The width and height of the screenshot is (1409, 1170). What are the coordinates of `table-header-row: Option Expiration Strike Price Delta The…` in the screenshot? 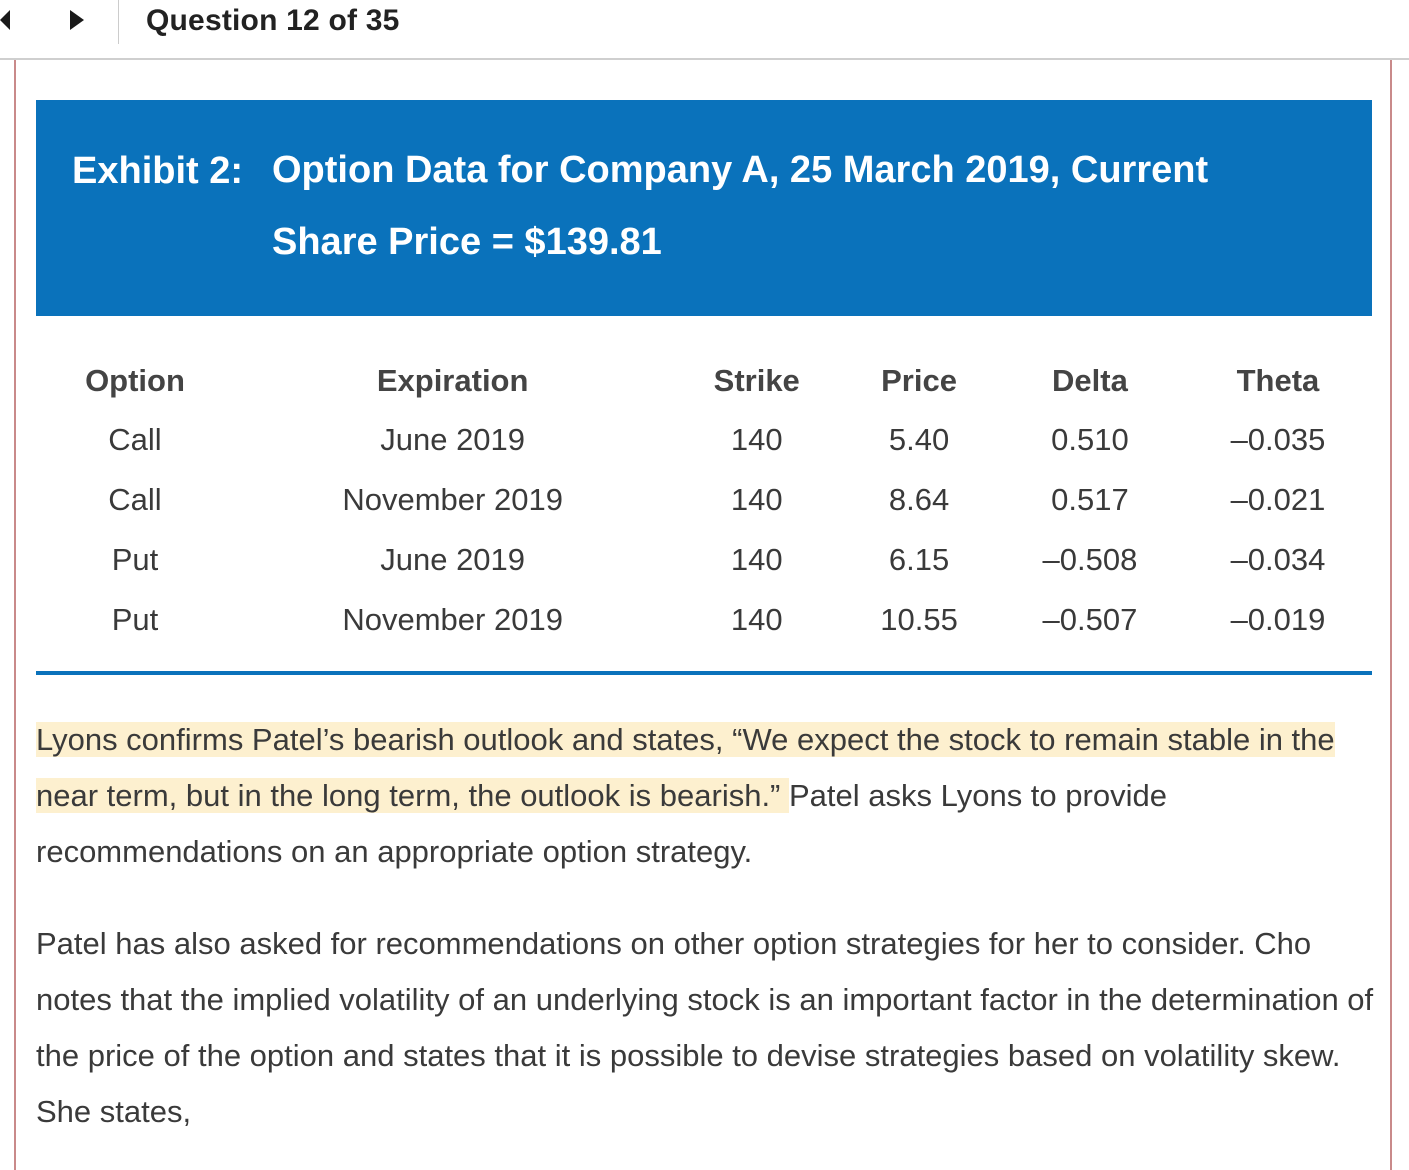 It's located at (704, 381).